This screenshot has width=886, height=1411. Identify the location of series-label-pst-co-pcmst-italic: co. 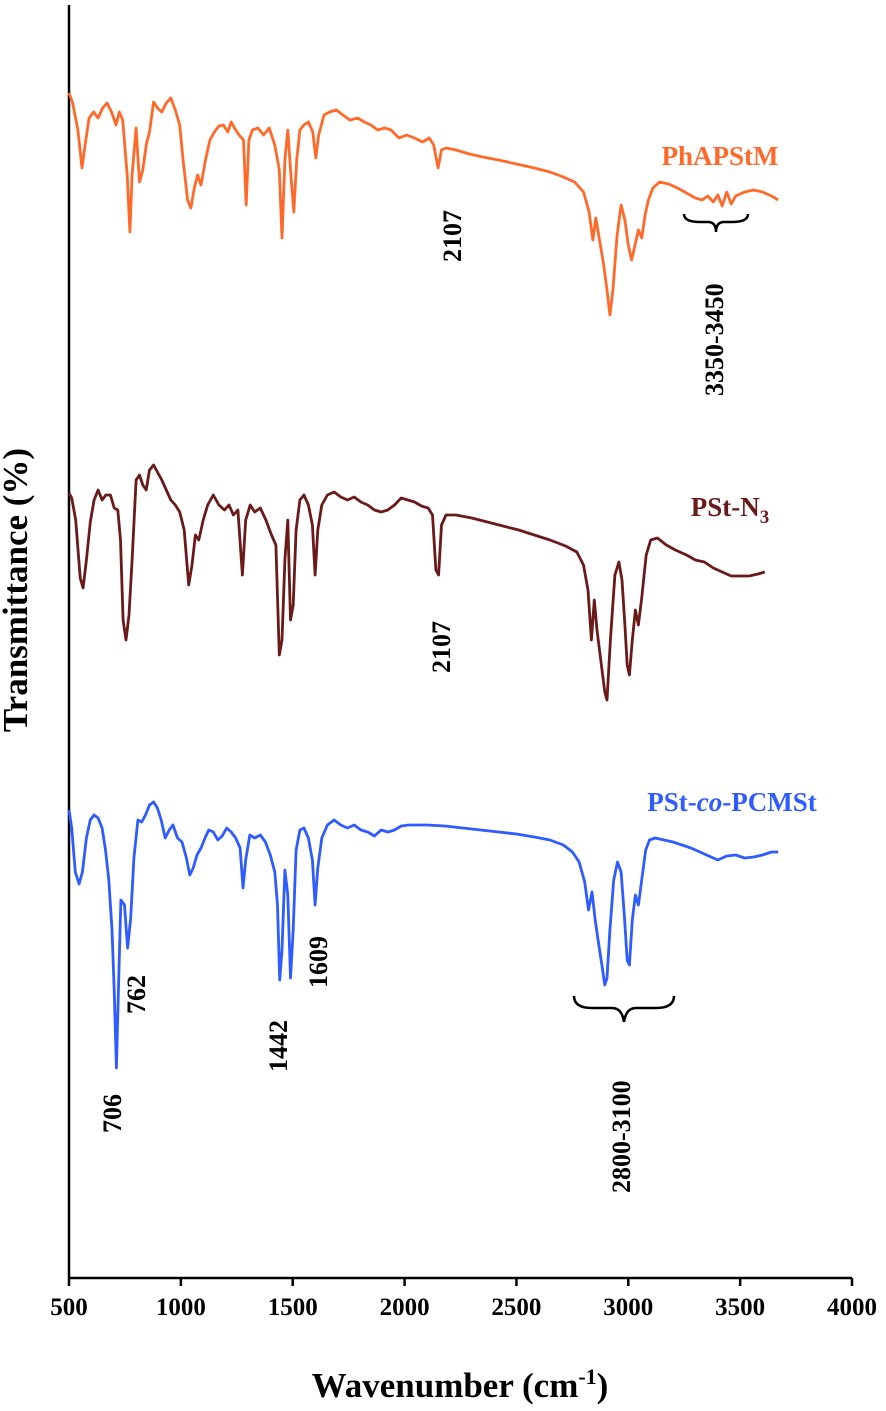
(709, 802).